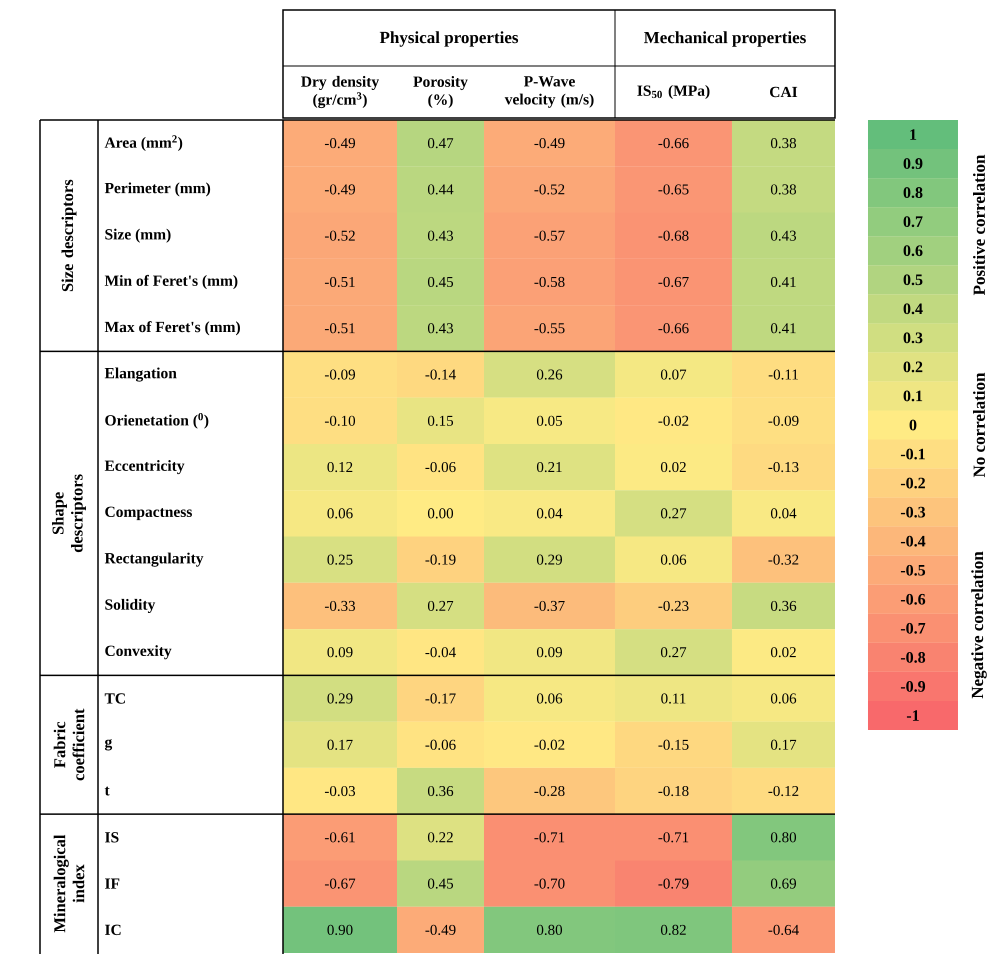 The width and height of the screenshot is (998, 954). Describe the element at coordinates (113, 930) in the screenshot. I see `y-tick-label: IC` at that location.